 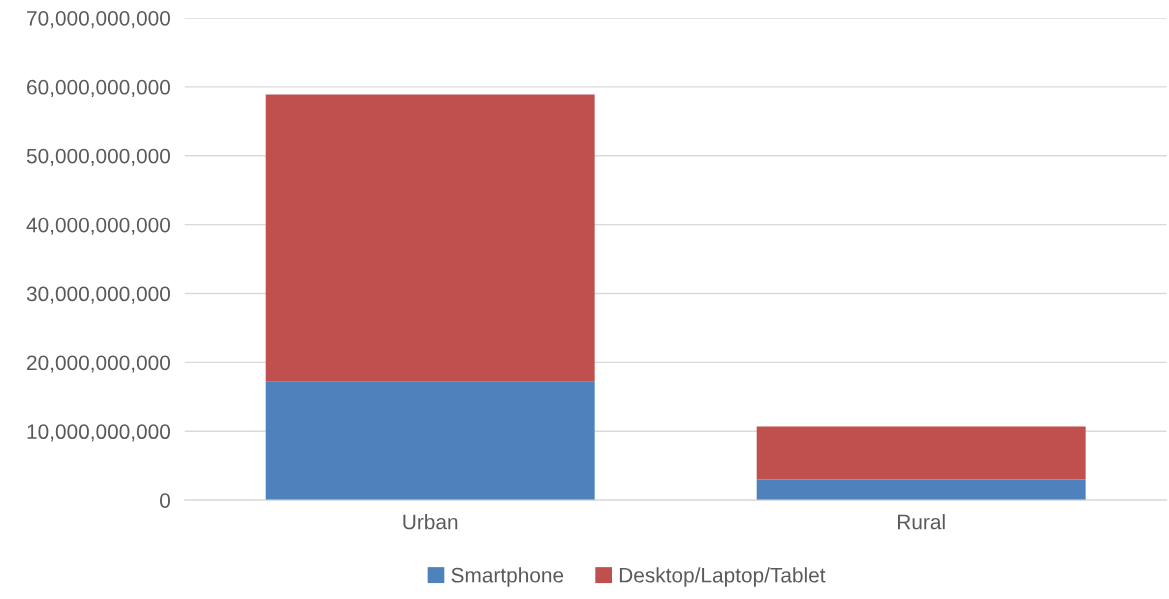 I want to click on y-tick-label: 30,000,000,000, so click(x=98, y=295).